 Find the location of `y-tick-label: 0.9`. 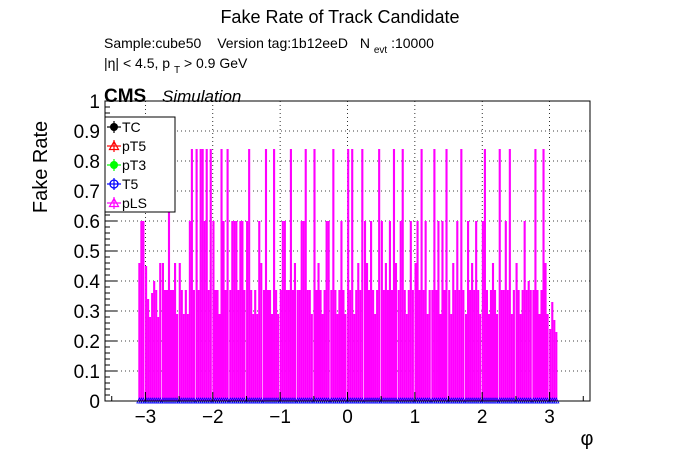

y-tick-label: 0.9 is located at coordinates (87, 132).